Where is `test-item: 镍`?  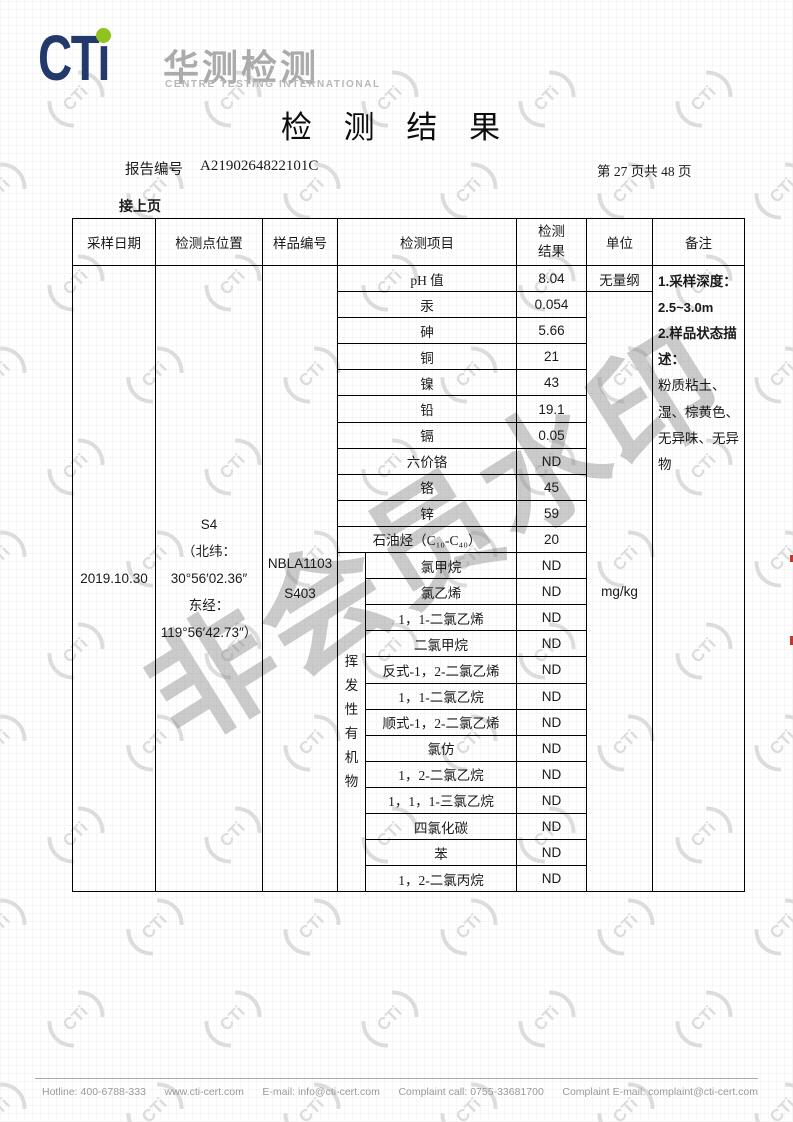 test-item: 镍 is located at coordinates (427, 383).